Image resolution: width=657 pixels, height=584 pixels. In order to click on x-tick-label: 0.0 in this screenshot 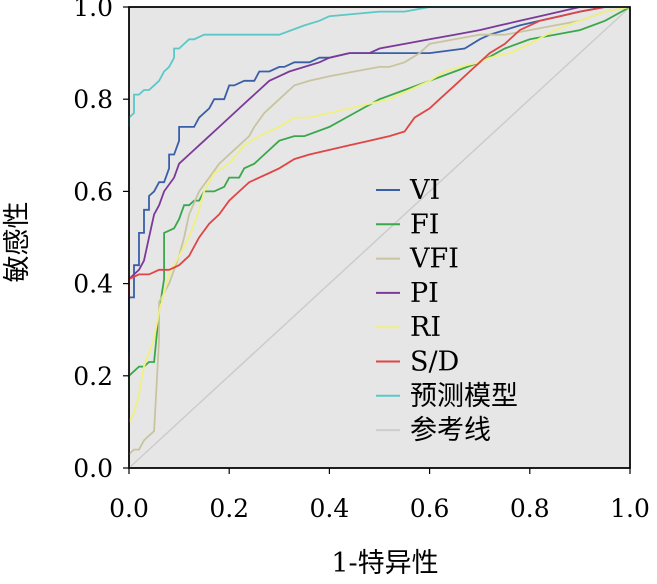, I will do `click(129, 508)`.